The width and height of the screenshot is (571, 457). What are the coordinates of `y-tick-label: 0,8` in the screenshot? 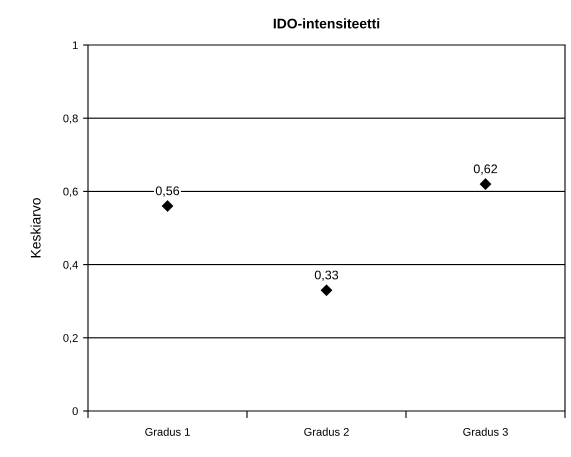 It's located at (70, 119).